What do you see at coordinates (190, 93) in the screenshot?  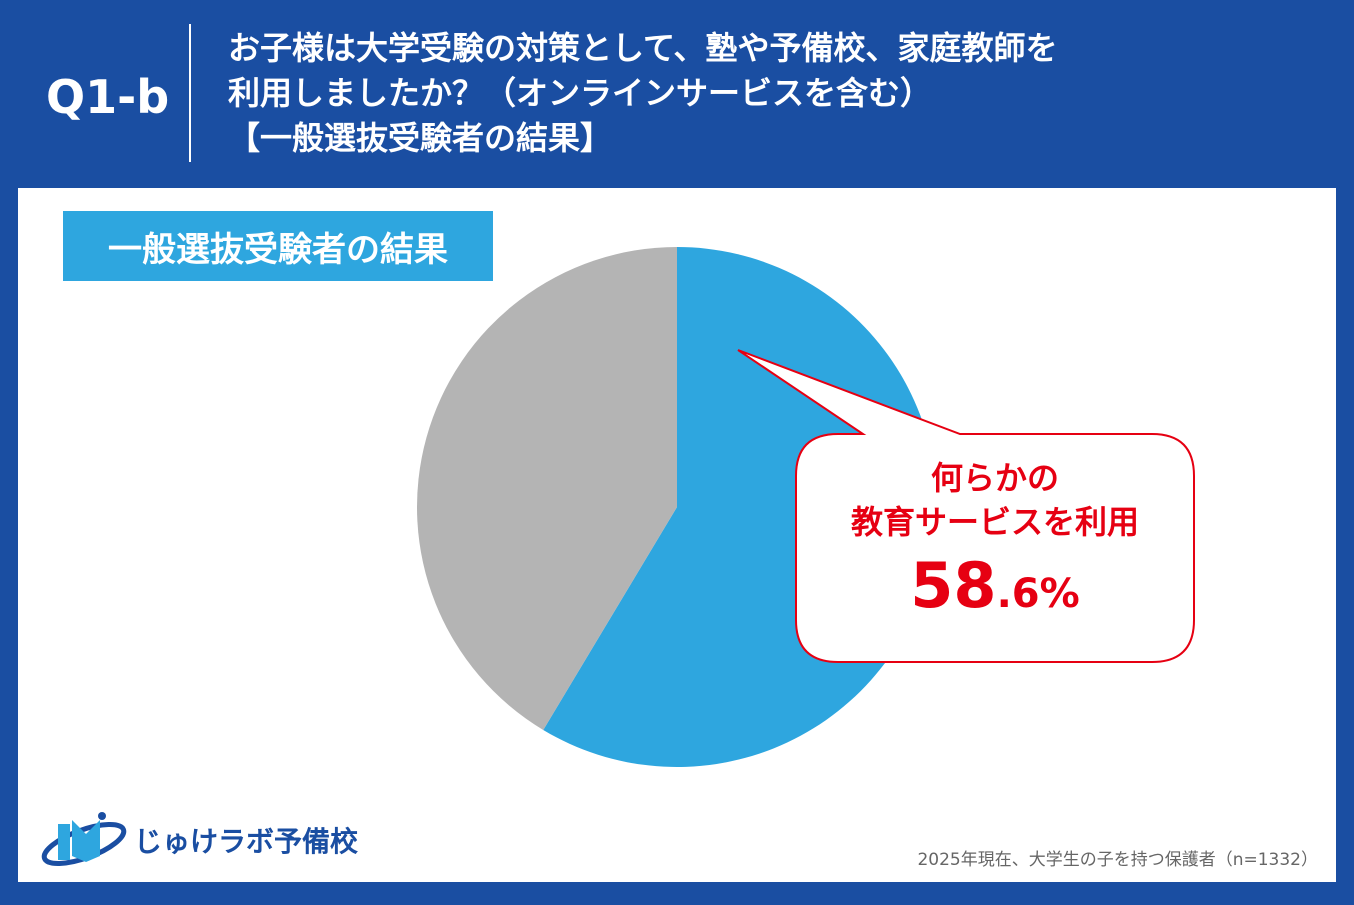 I see `header-divider` at bounding box center [190, 93].